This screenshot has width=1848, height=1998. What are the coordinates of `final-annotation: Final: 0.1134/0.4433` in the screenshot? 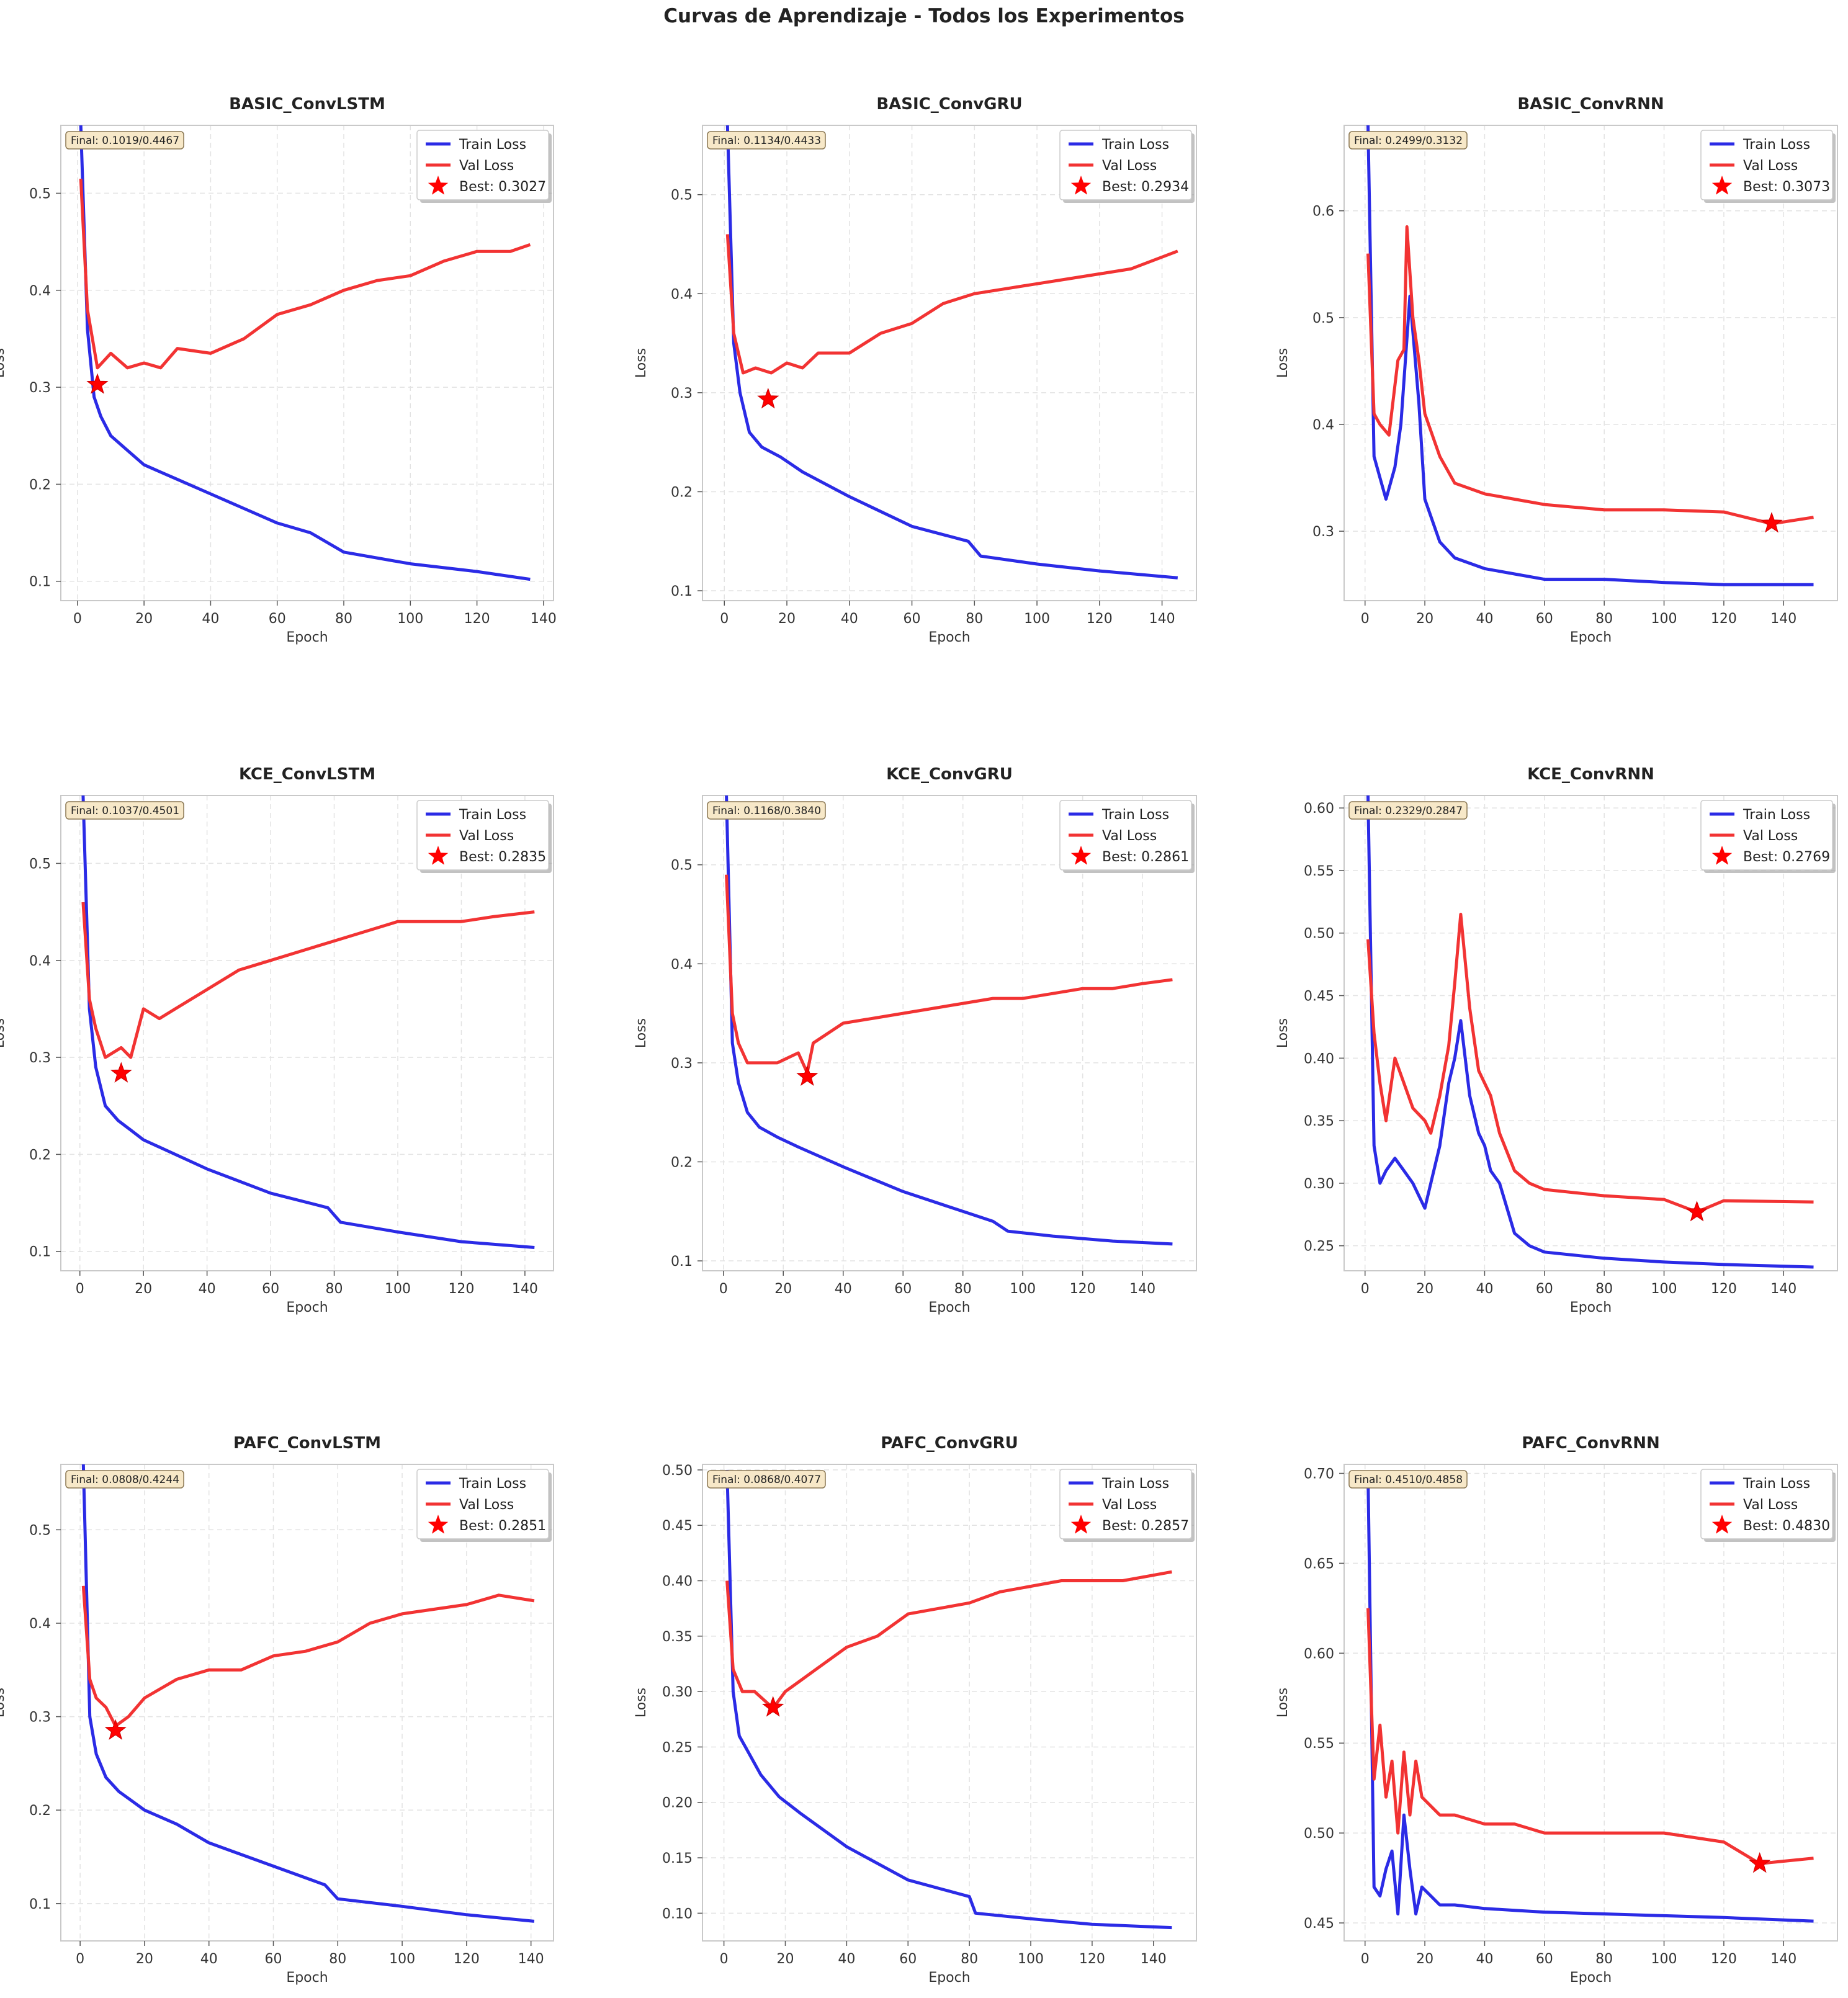 It's located at (766, 140).